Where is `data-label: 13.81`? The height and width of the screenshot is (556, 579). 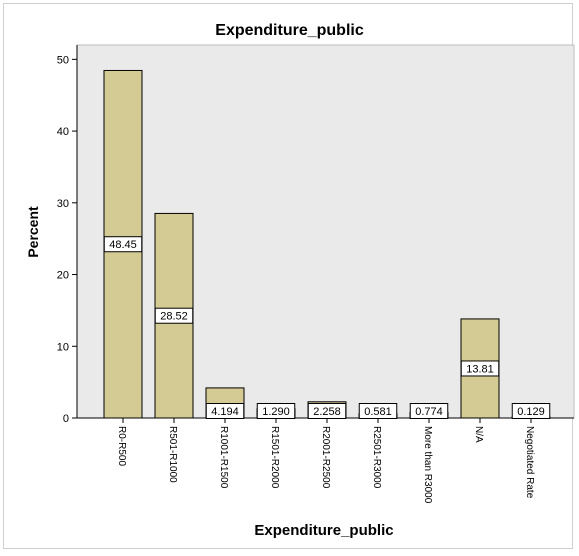 data-label: 13.81 is located at coordinates (480, 369).